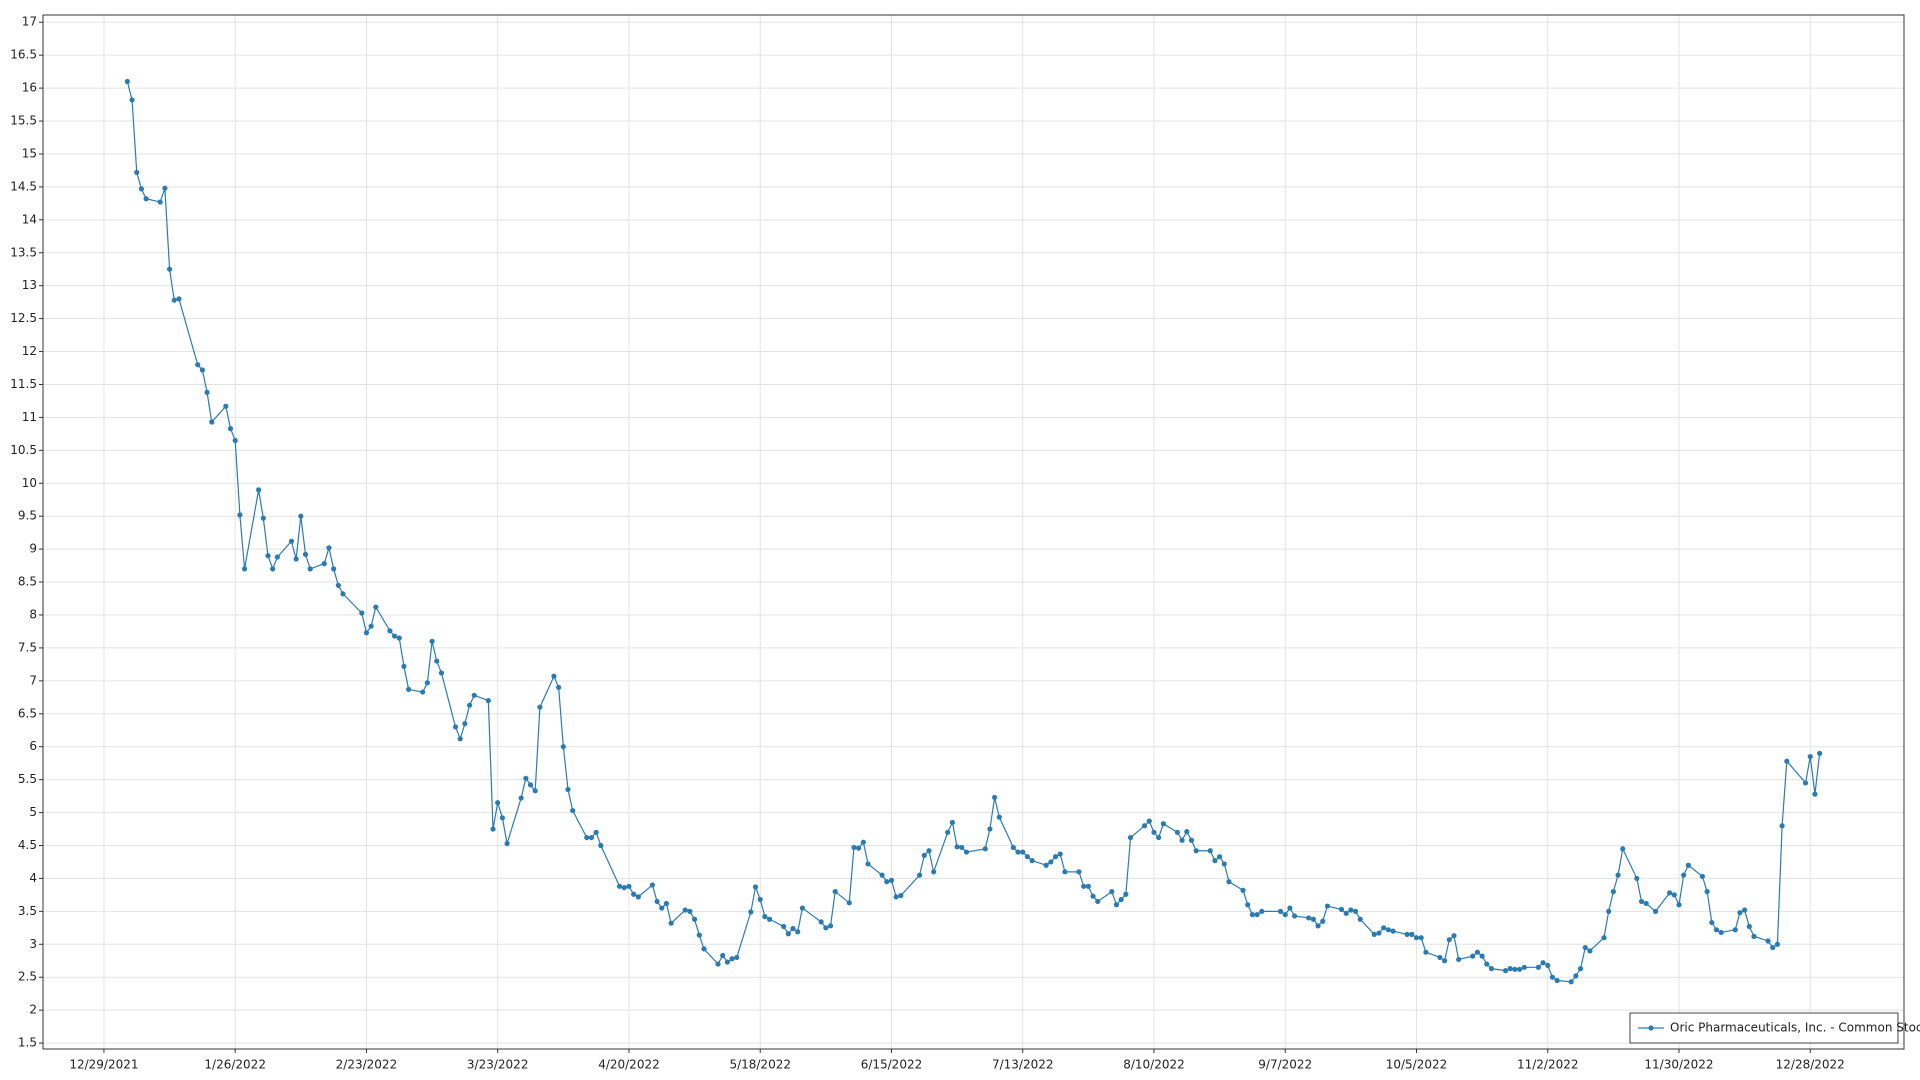 The height and width of the screenshot is (1080, 1920). Describe the element at coordinates (33, 878) in the screenshot. I see `y-tick-label: 4` at that location.